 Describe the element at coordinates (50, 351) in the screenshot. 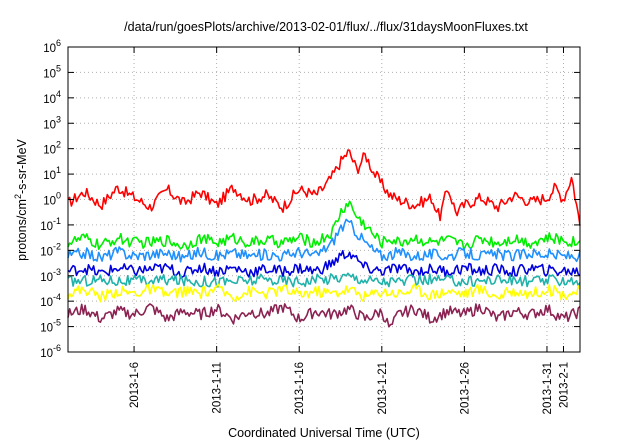

I see `y-tick-label: 10⁻⁶` at that location.